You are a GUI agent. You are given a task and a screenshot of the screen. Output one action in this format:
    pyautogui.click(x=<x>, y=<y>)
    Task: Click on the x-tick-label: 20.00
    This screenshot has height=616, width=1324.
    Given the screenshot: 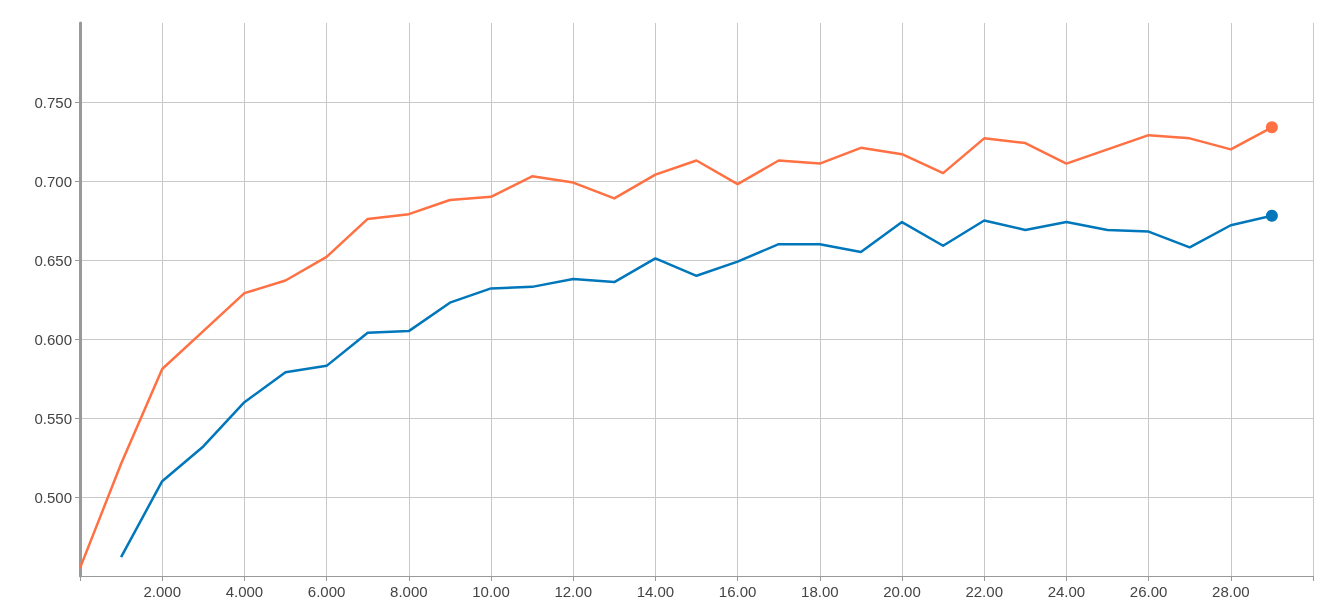 What is the action you would take?
    pyautogui.click(x=902, y=591)
    